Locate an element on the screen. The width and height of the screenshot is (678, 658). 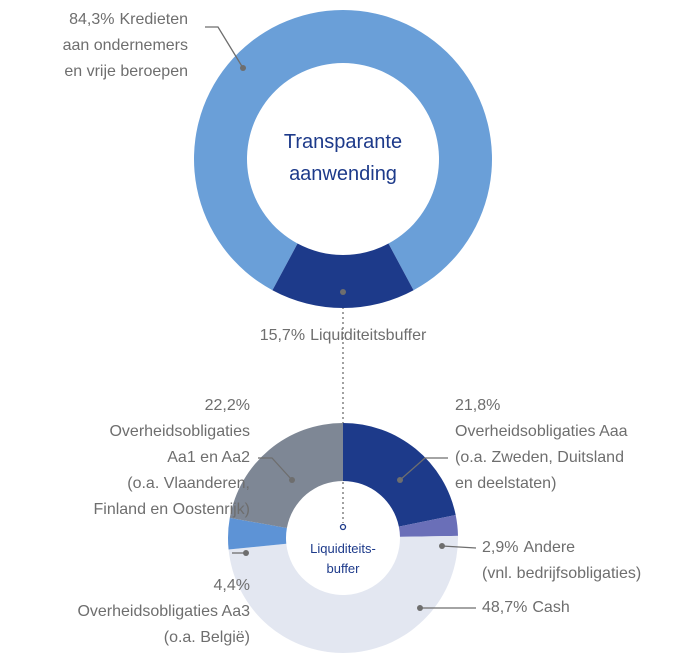
category-label: en vrije beroepen is located at coordinates (126, 71).